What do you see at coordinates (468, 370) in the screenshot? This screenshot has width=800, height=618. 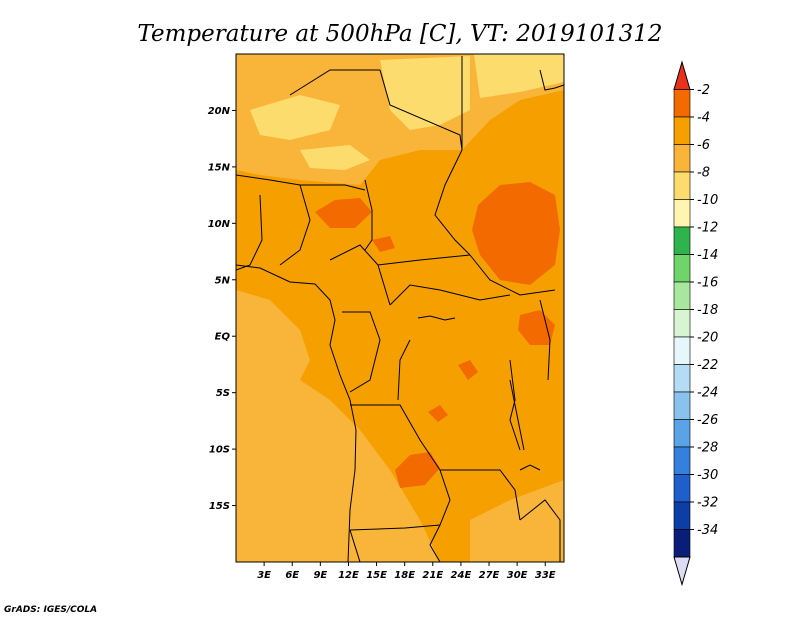 I see `field-level-4-congo` at bounding box center [468, 370].